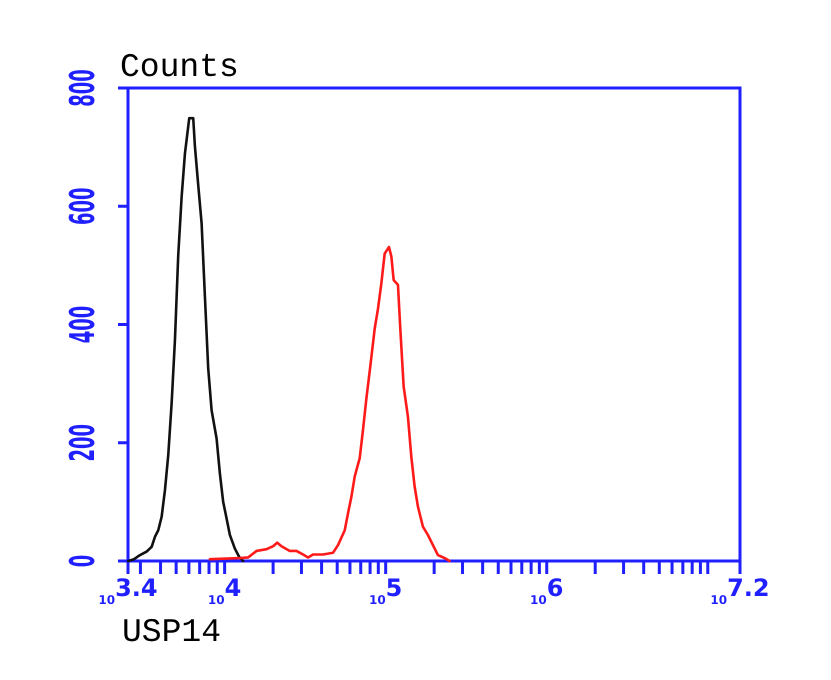 The height and width of the screenshot is (680, 831). I want to click on y-tick-label: 400, so click(83, 325).